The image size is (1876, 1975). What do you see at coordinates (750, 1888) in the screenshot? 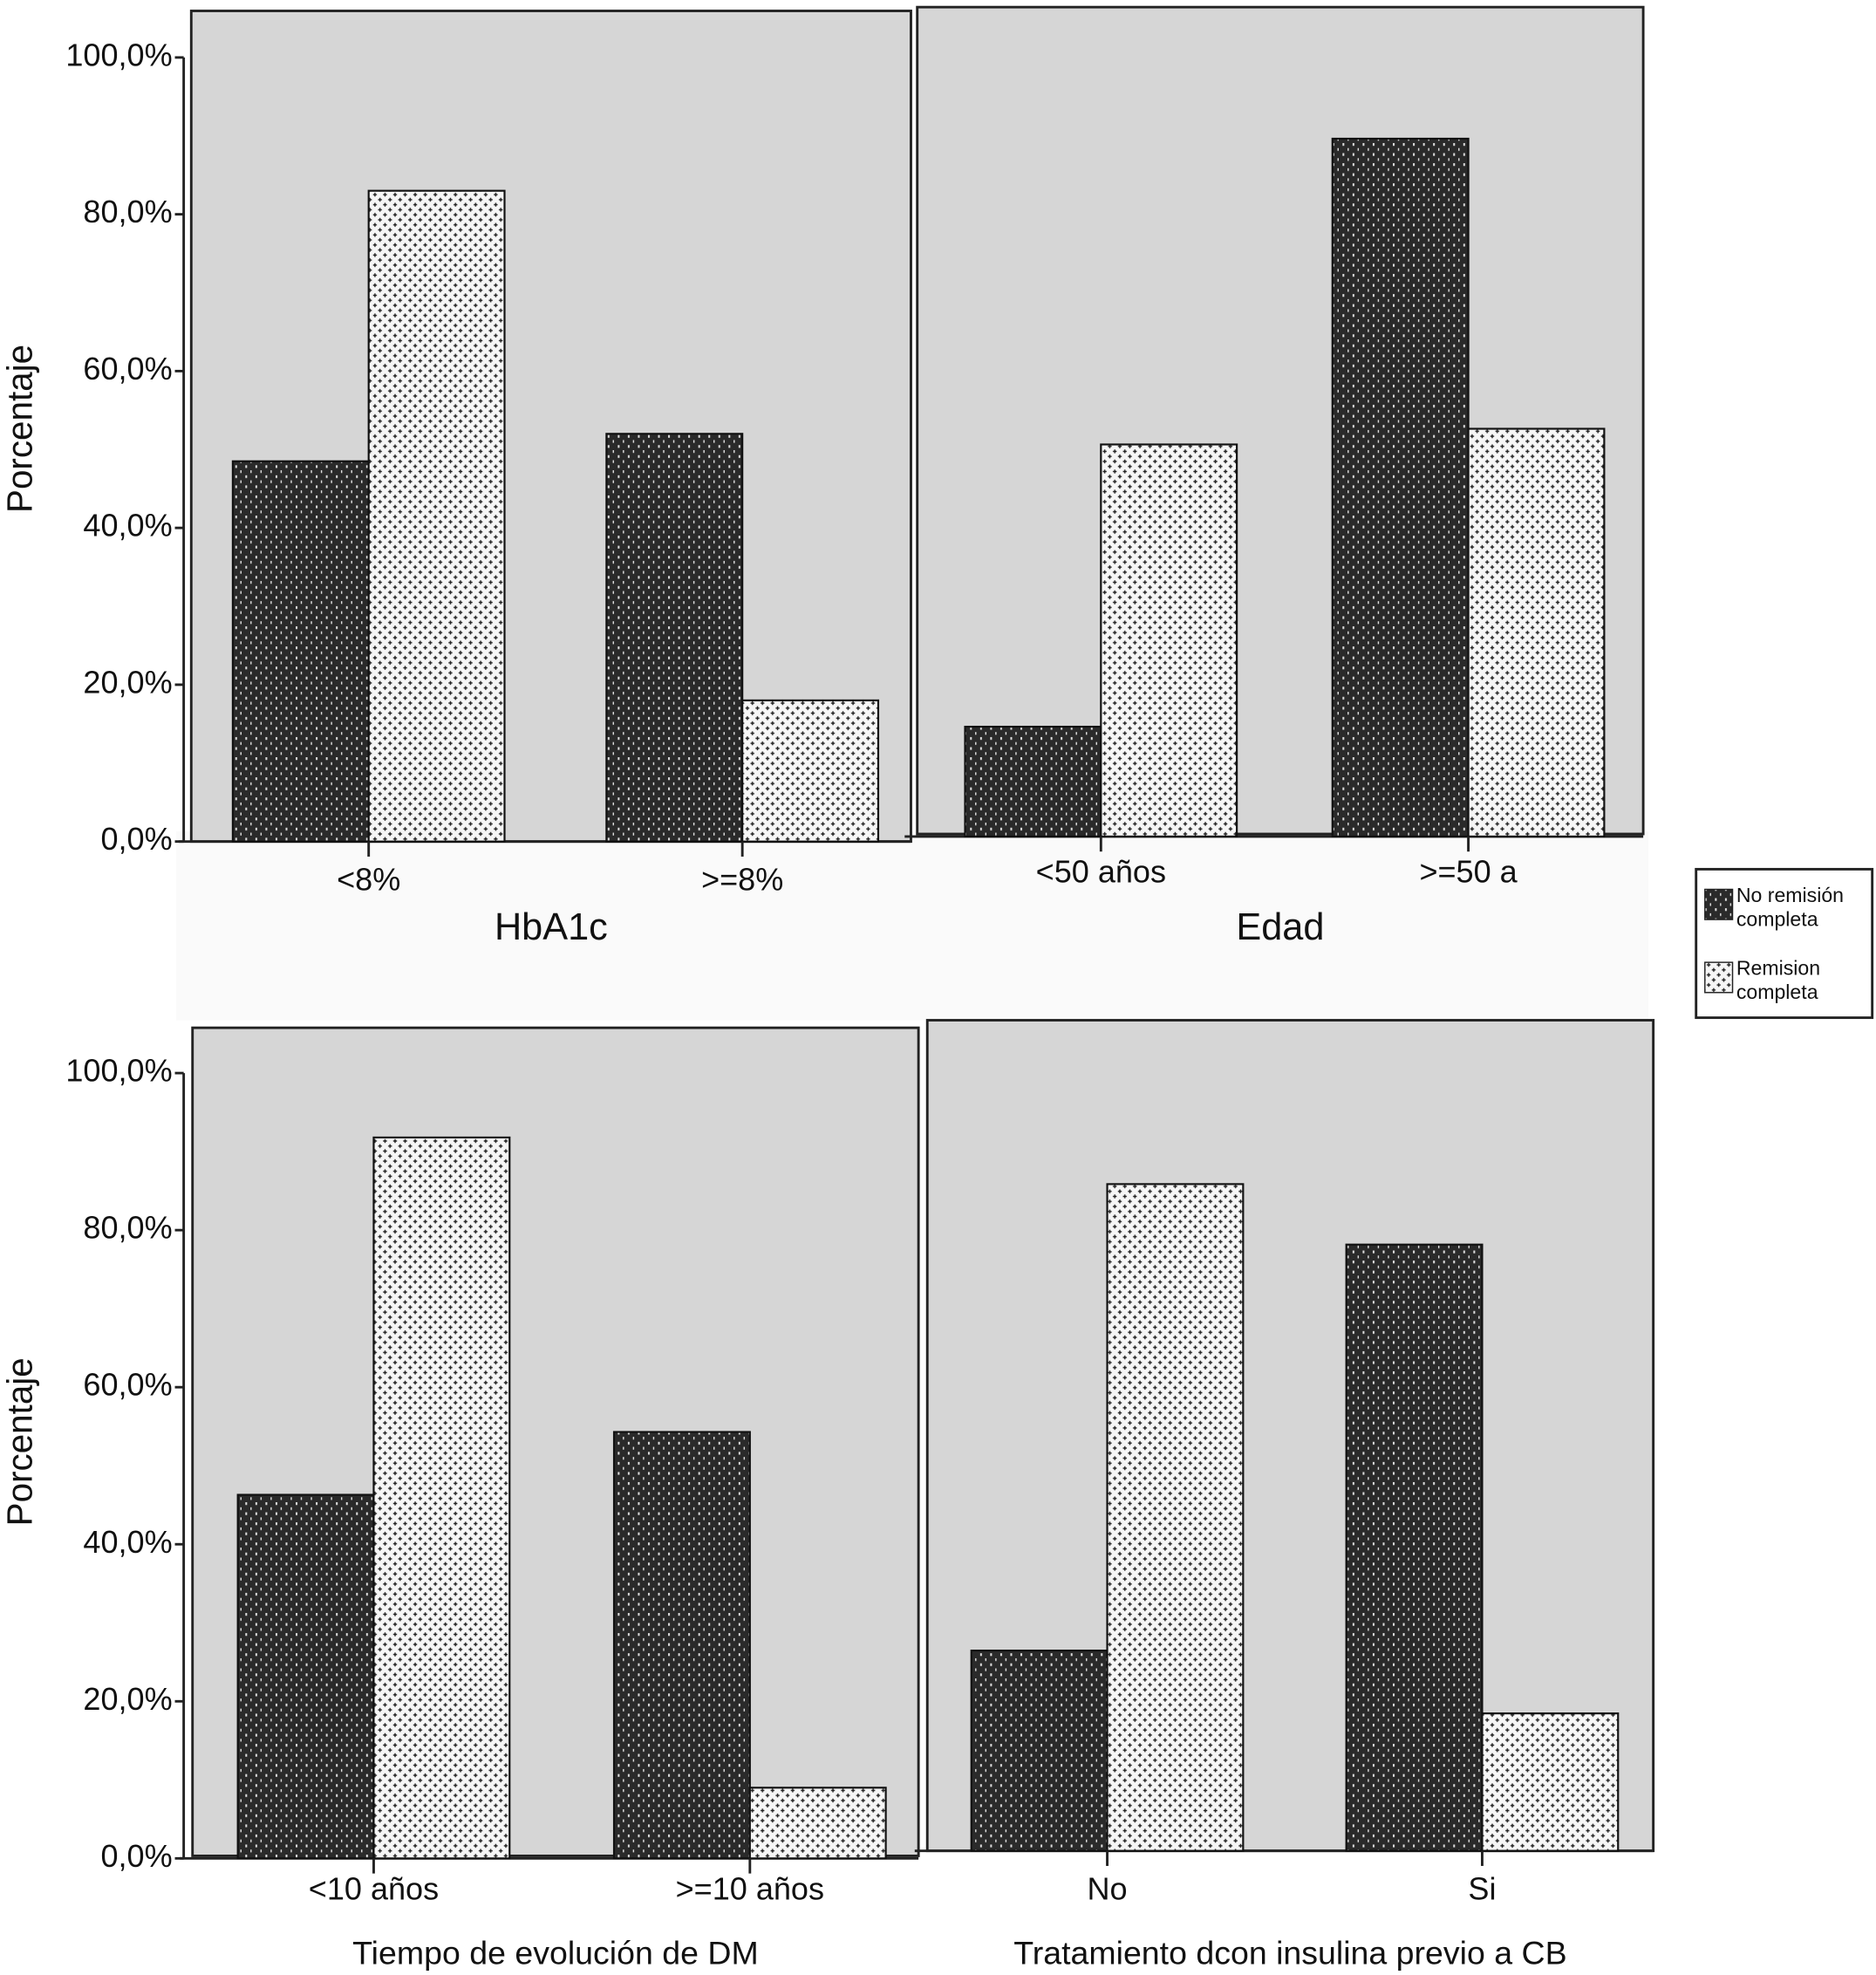
I see `x-tick-label: >=10 años` at bounding box center [750, 1888].